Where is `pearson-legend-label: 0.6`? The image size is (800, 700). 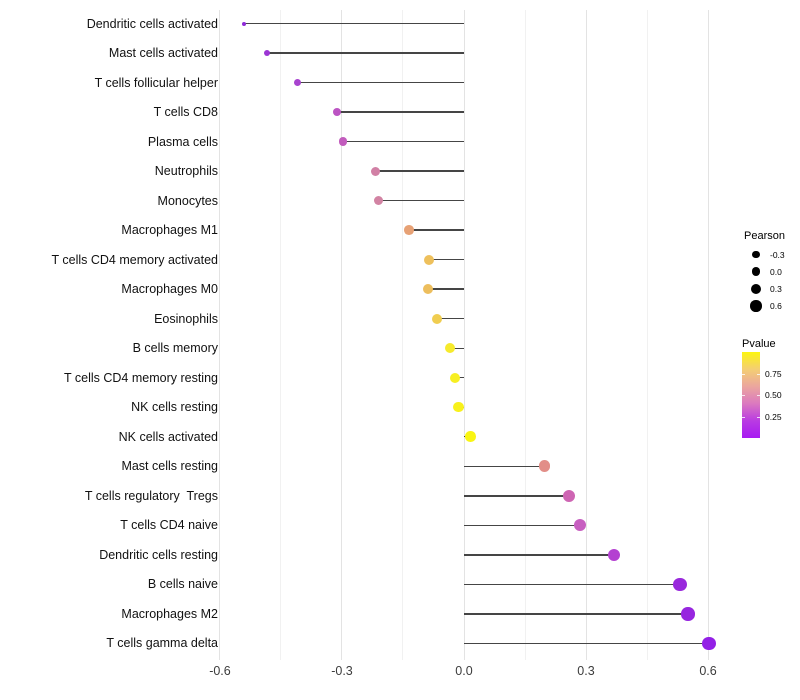
pearson-legend-label: 0.6 is located at coordinates (776, 306).